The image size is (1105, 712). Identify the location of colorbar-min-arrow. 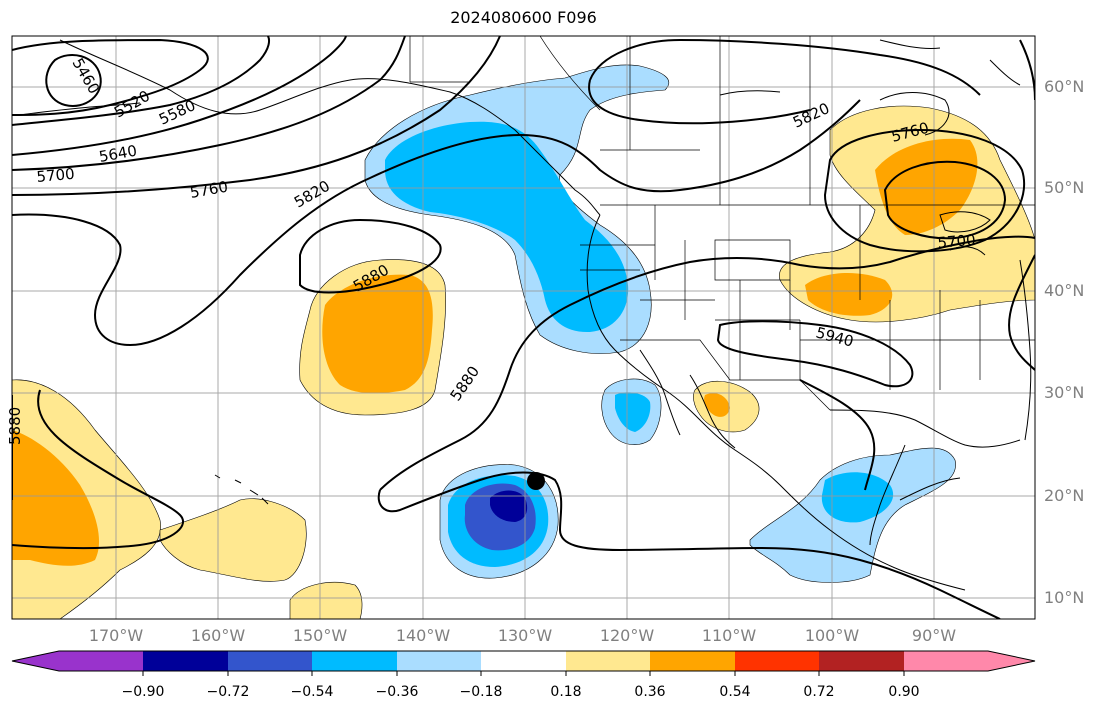
(35, 661).